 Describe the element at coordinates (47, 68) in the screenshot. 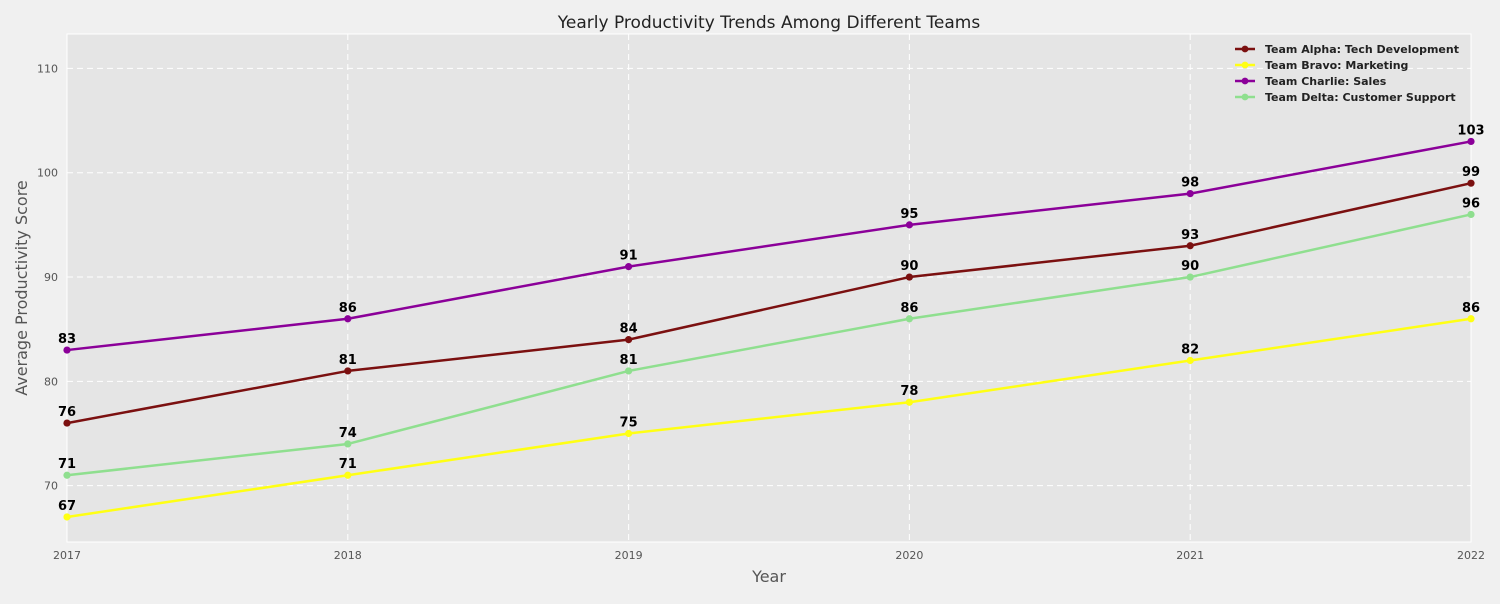

I see `y-tick-label: 110` at that location.